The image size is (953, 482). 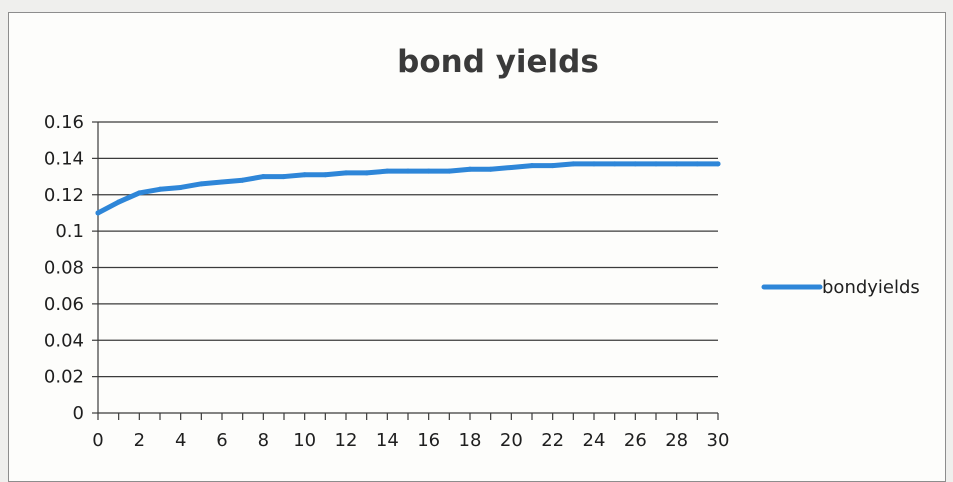 I want to click on y-tick-label: 0, so click(x=78, y=413).